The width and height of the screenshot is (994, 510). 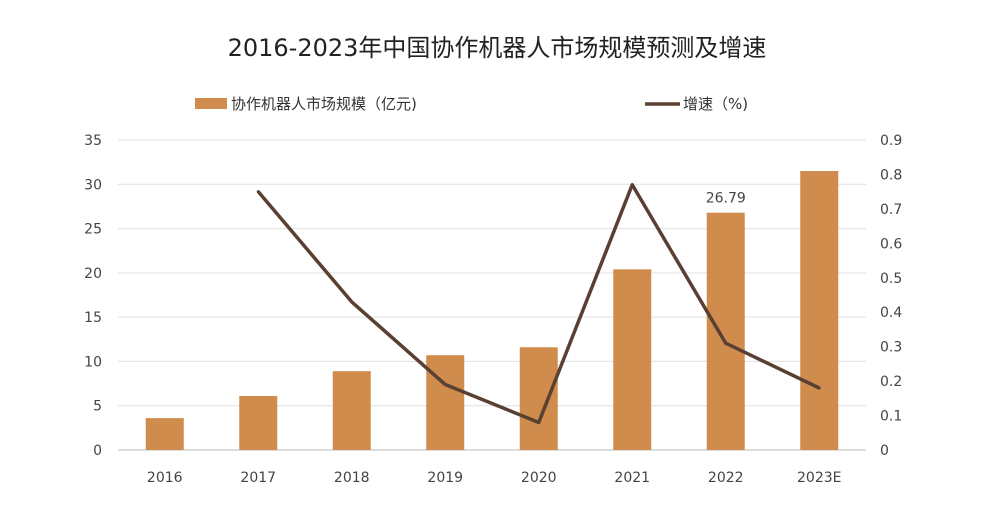 I want to click on y-left-tick-label: 10, so click(x=93, y=362).